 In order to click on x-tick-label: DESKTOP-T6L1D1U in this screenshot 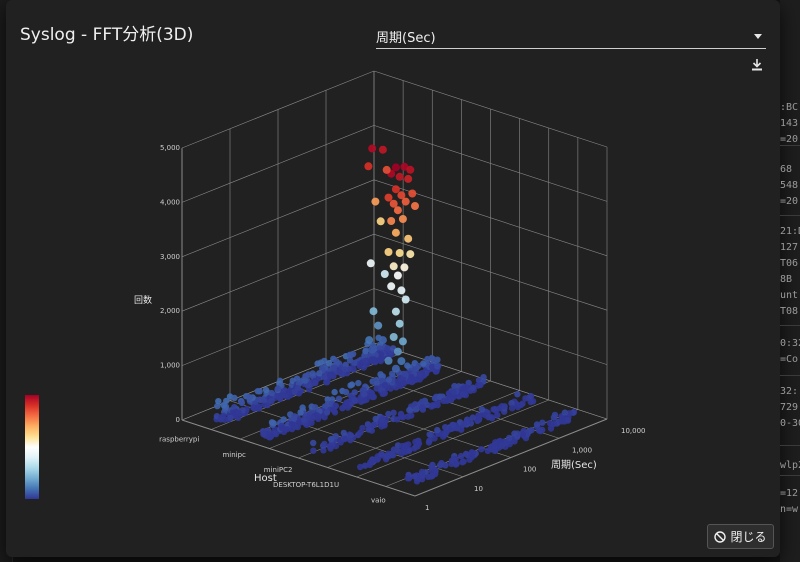, I will do `click(306, 485)`.